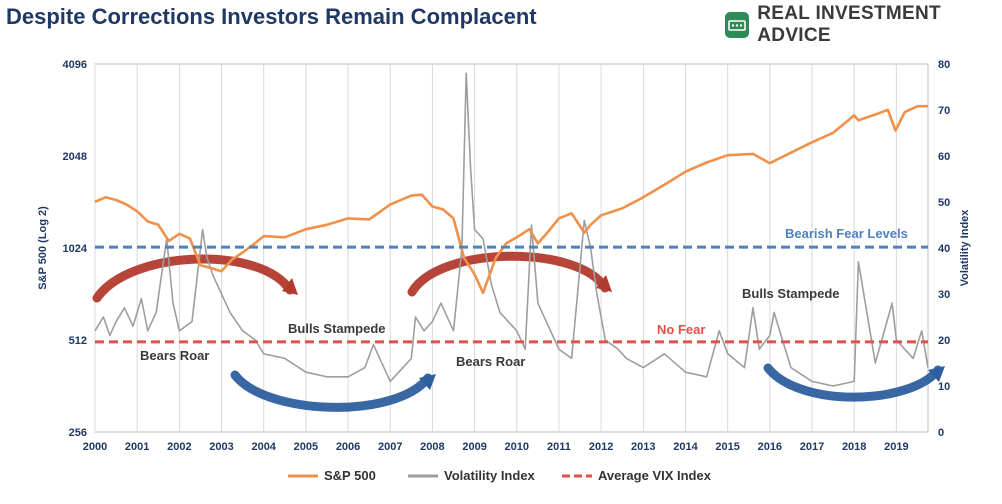  Describe the element at coordinates (75, 65) in the screenshot. I see `y-left-tick-label: 4096` at that location.